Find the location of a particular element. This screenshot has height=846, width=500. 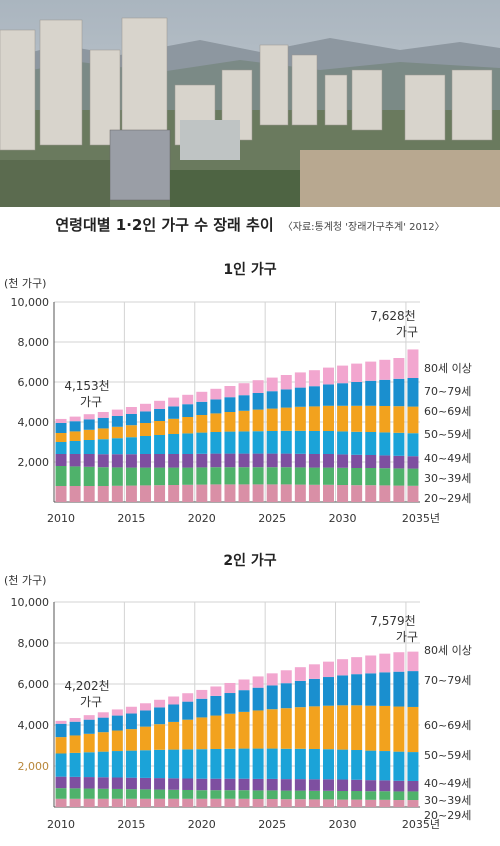

y-tick-label: 8,000 is located at coordinates (34, 643).